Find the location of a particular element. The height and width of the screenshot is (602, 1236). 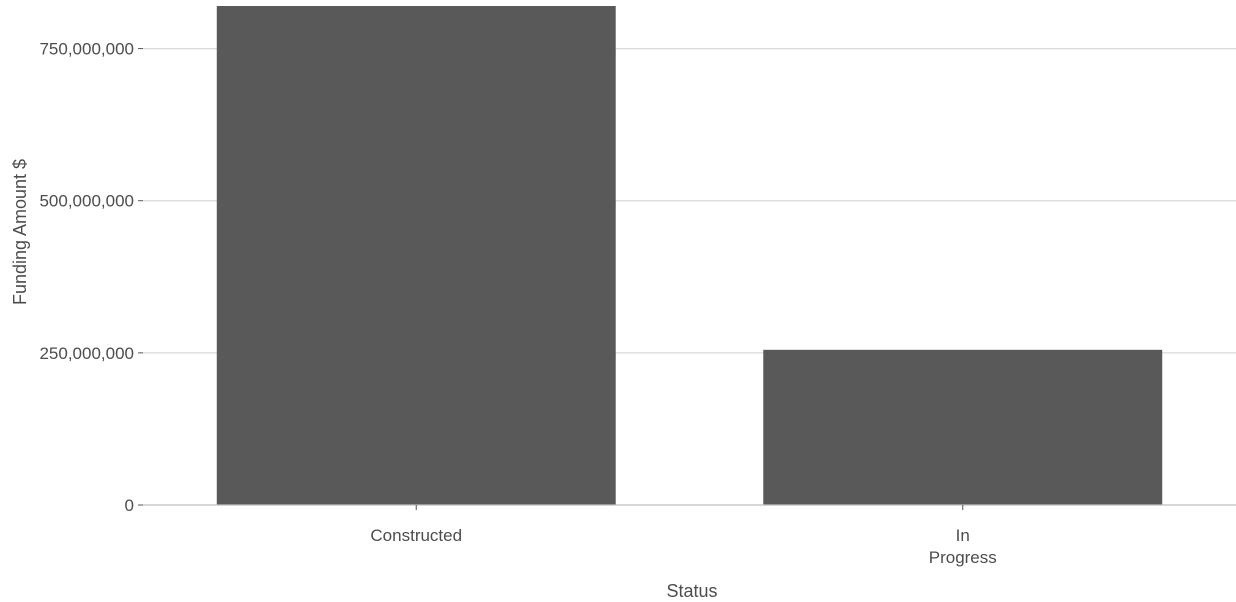

x-tick-label: In Progress is located at coordinates (963, 546).